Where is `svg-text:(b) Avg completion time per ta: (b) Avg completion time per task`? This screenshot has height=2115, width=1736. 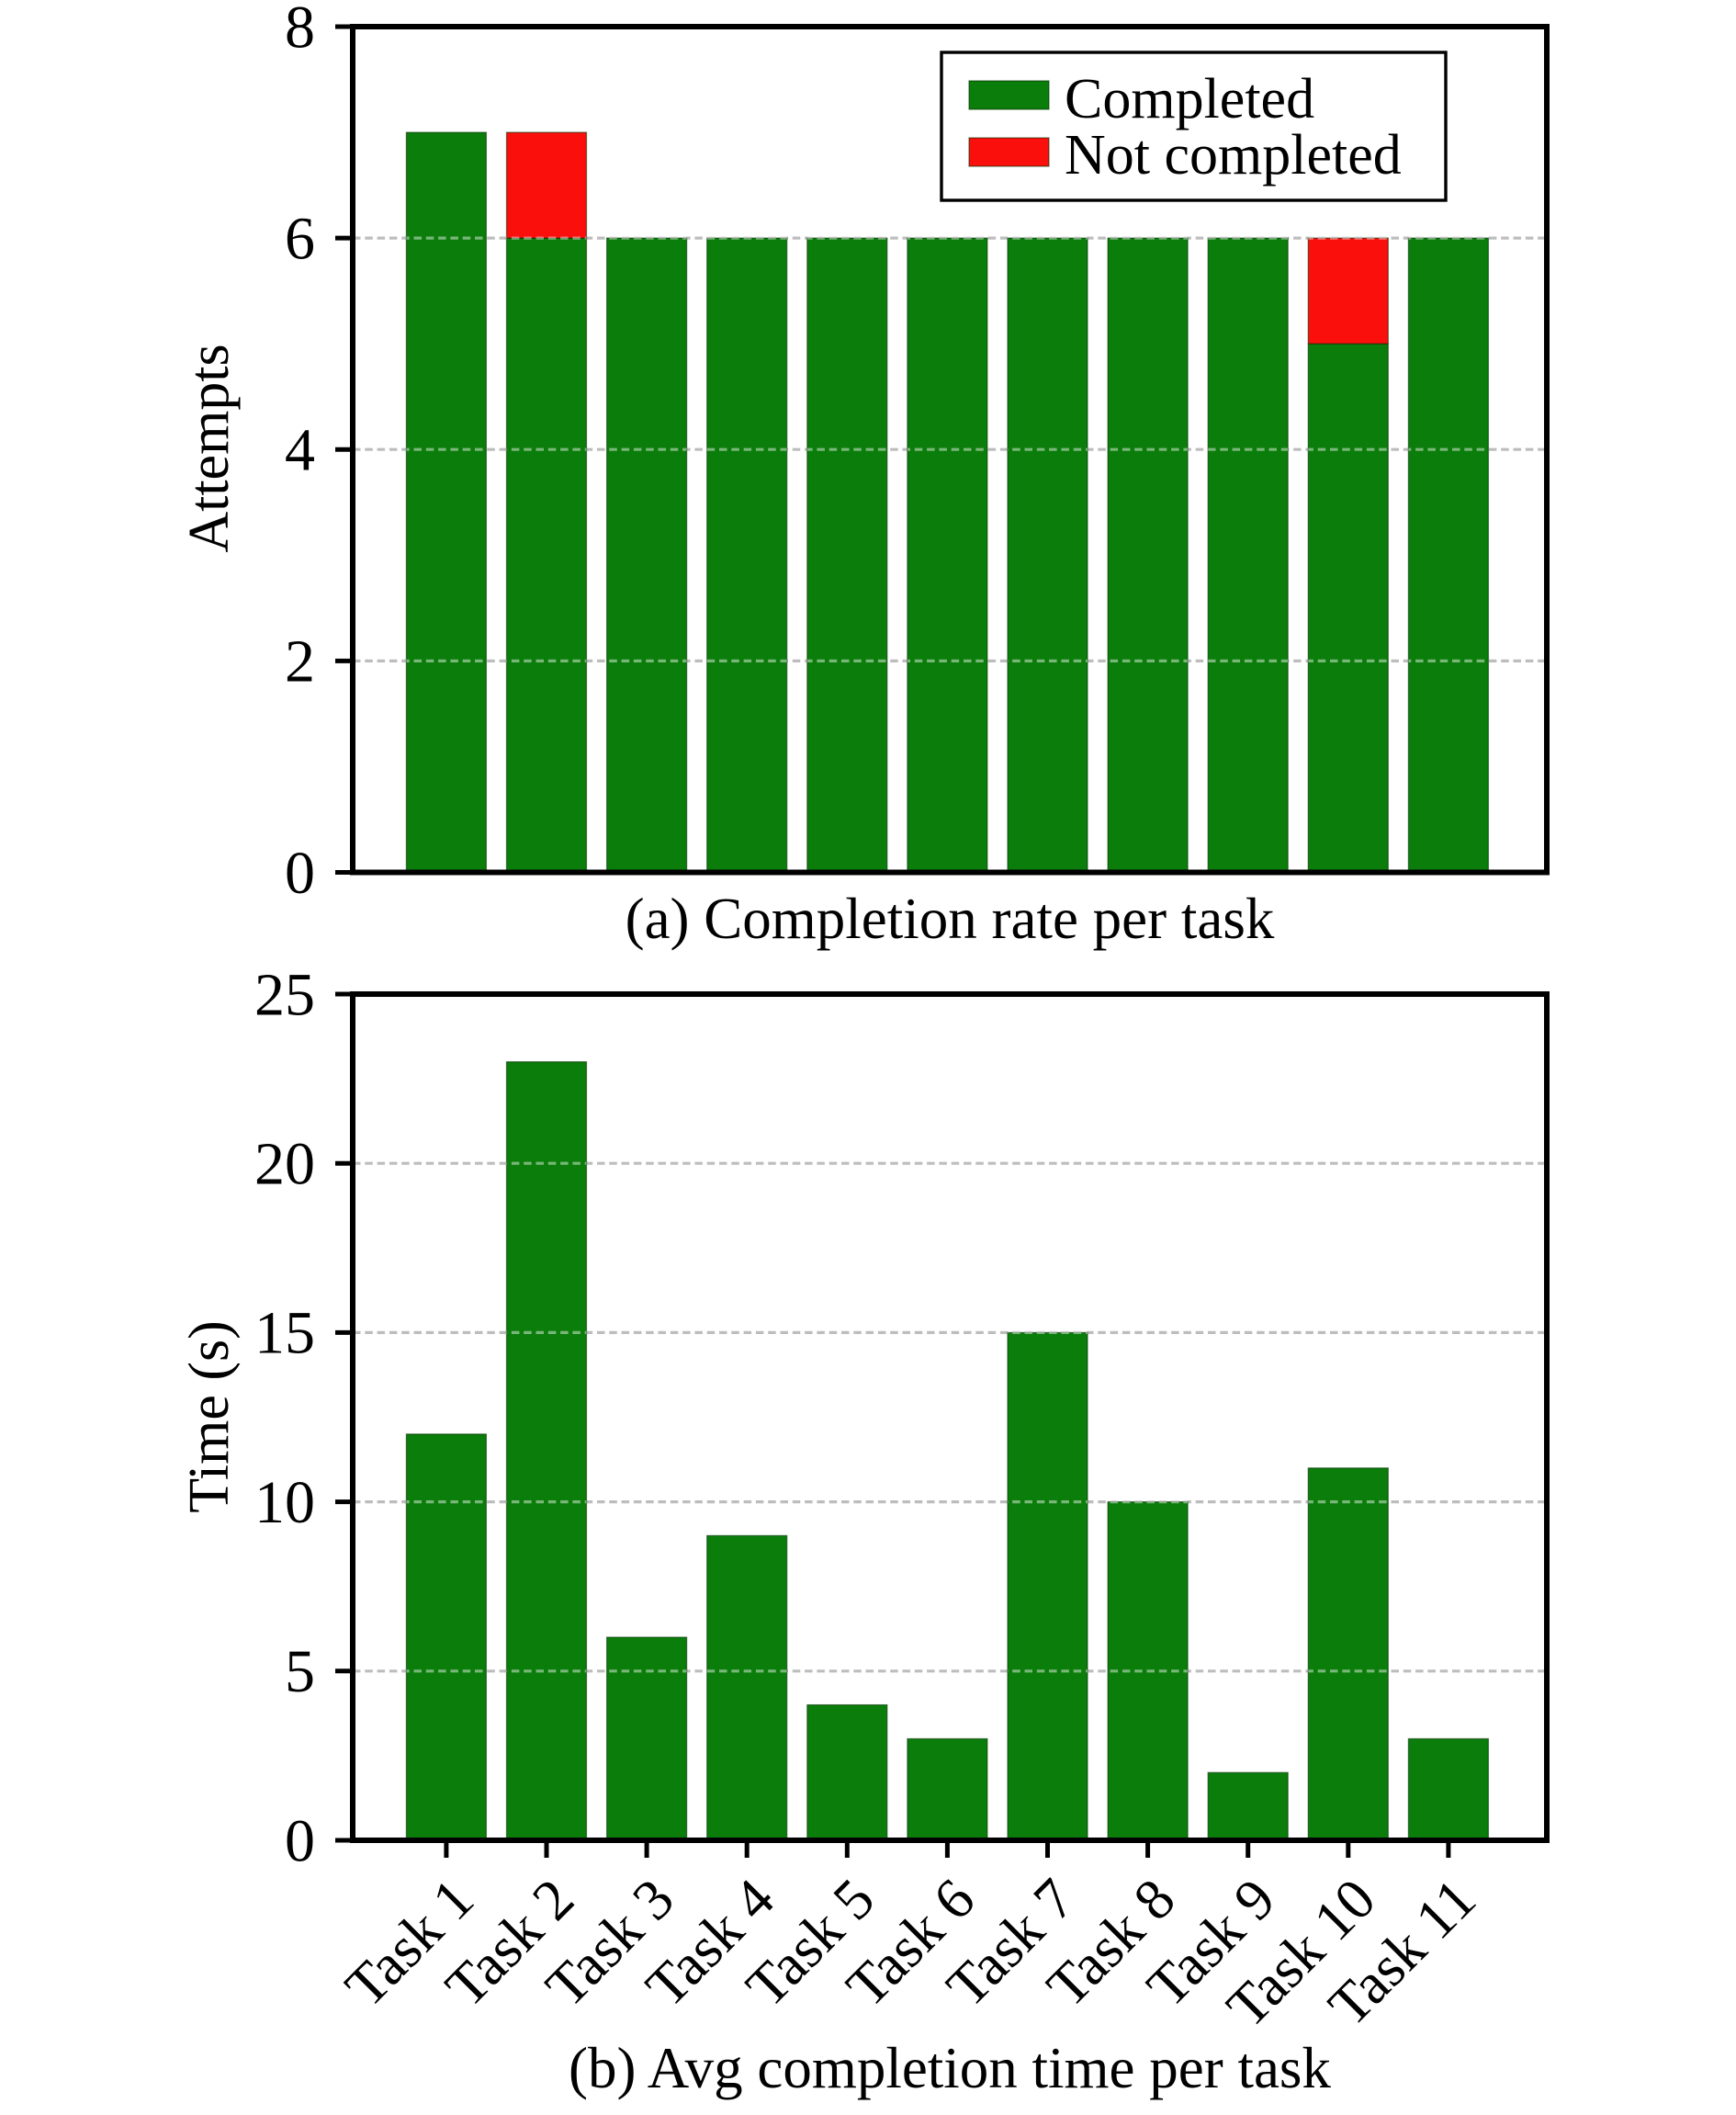 svg-text:(b) Avg completion time per ta: (b) Avg completion time per task is located at coordinates (950, 2068).